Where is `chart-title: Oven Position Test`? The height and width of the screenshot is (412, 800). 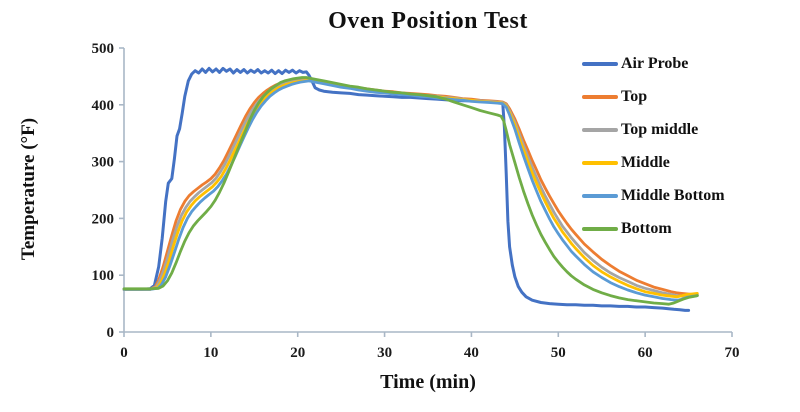 chart-title: Oven Position Test is located at coordinates (428, 21).